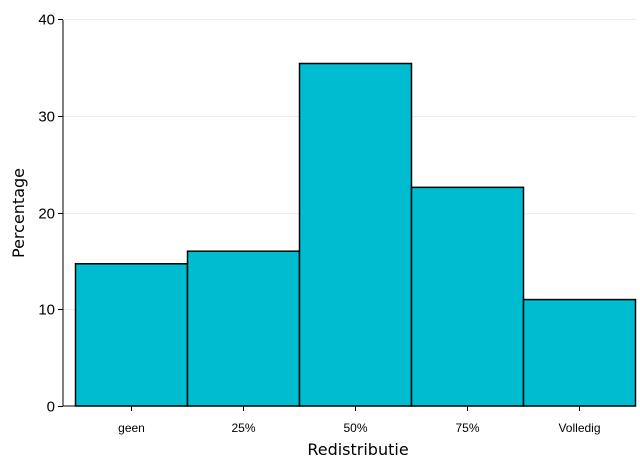 The height and width of the screenshot is (457, 640). What do you see at coordinates (51, 407) in the screenshot?
I see `y-tick-label: 0` at bounding box center [51, 407].